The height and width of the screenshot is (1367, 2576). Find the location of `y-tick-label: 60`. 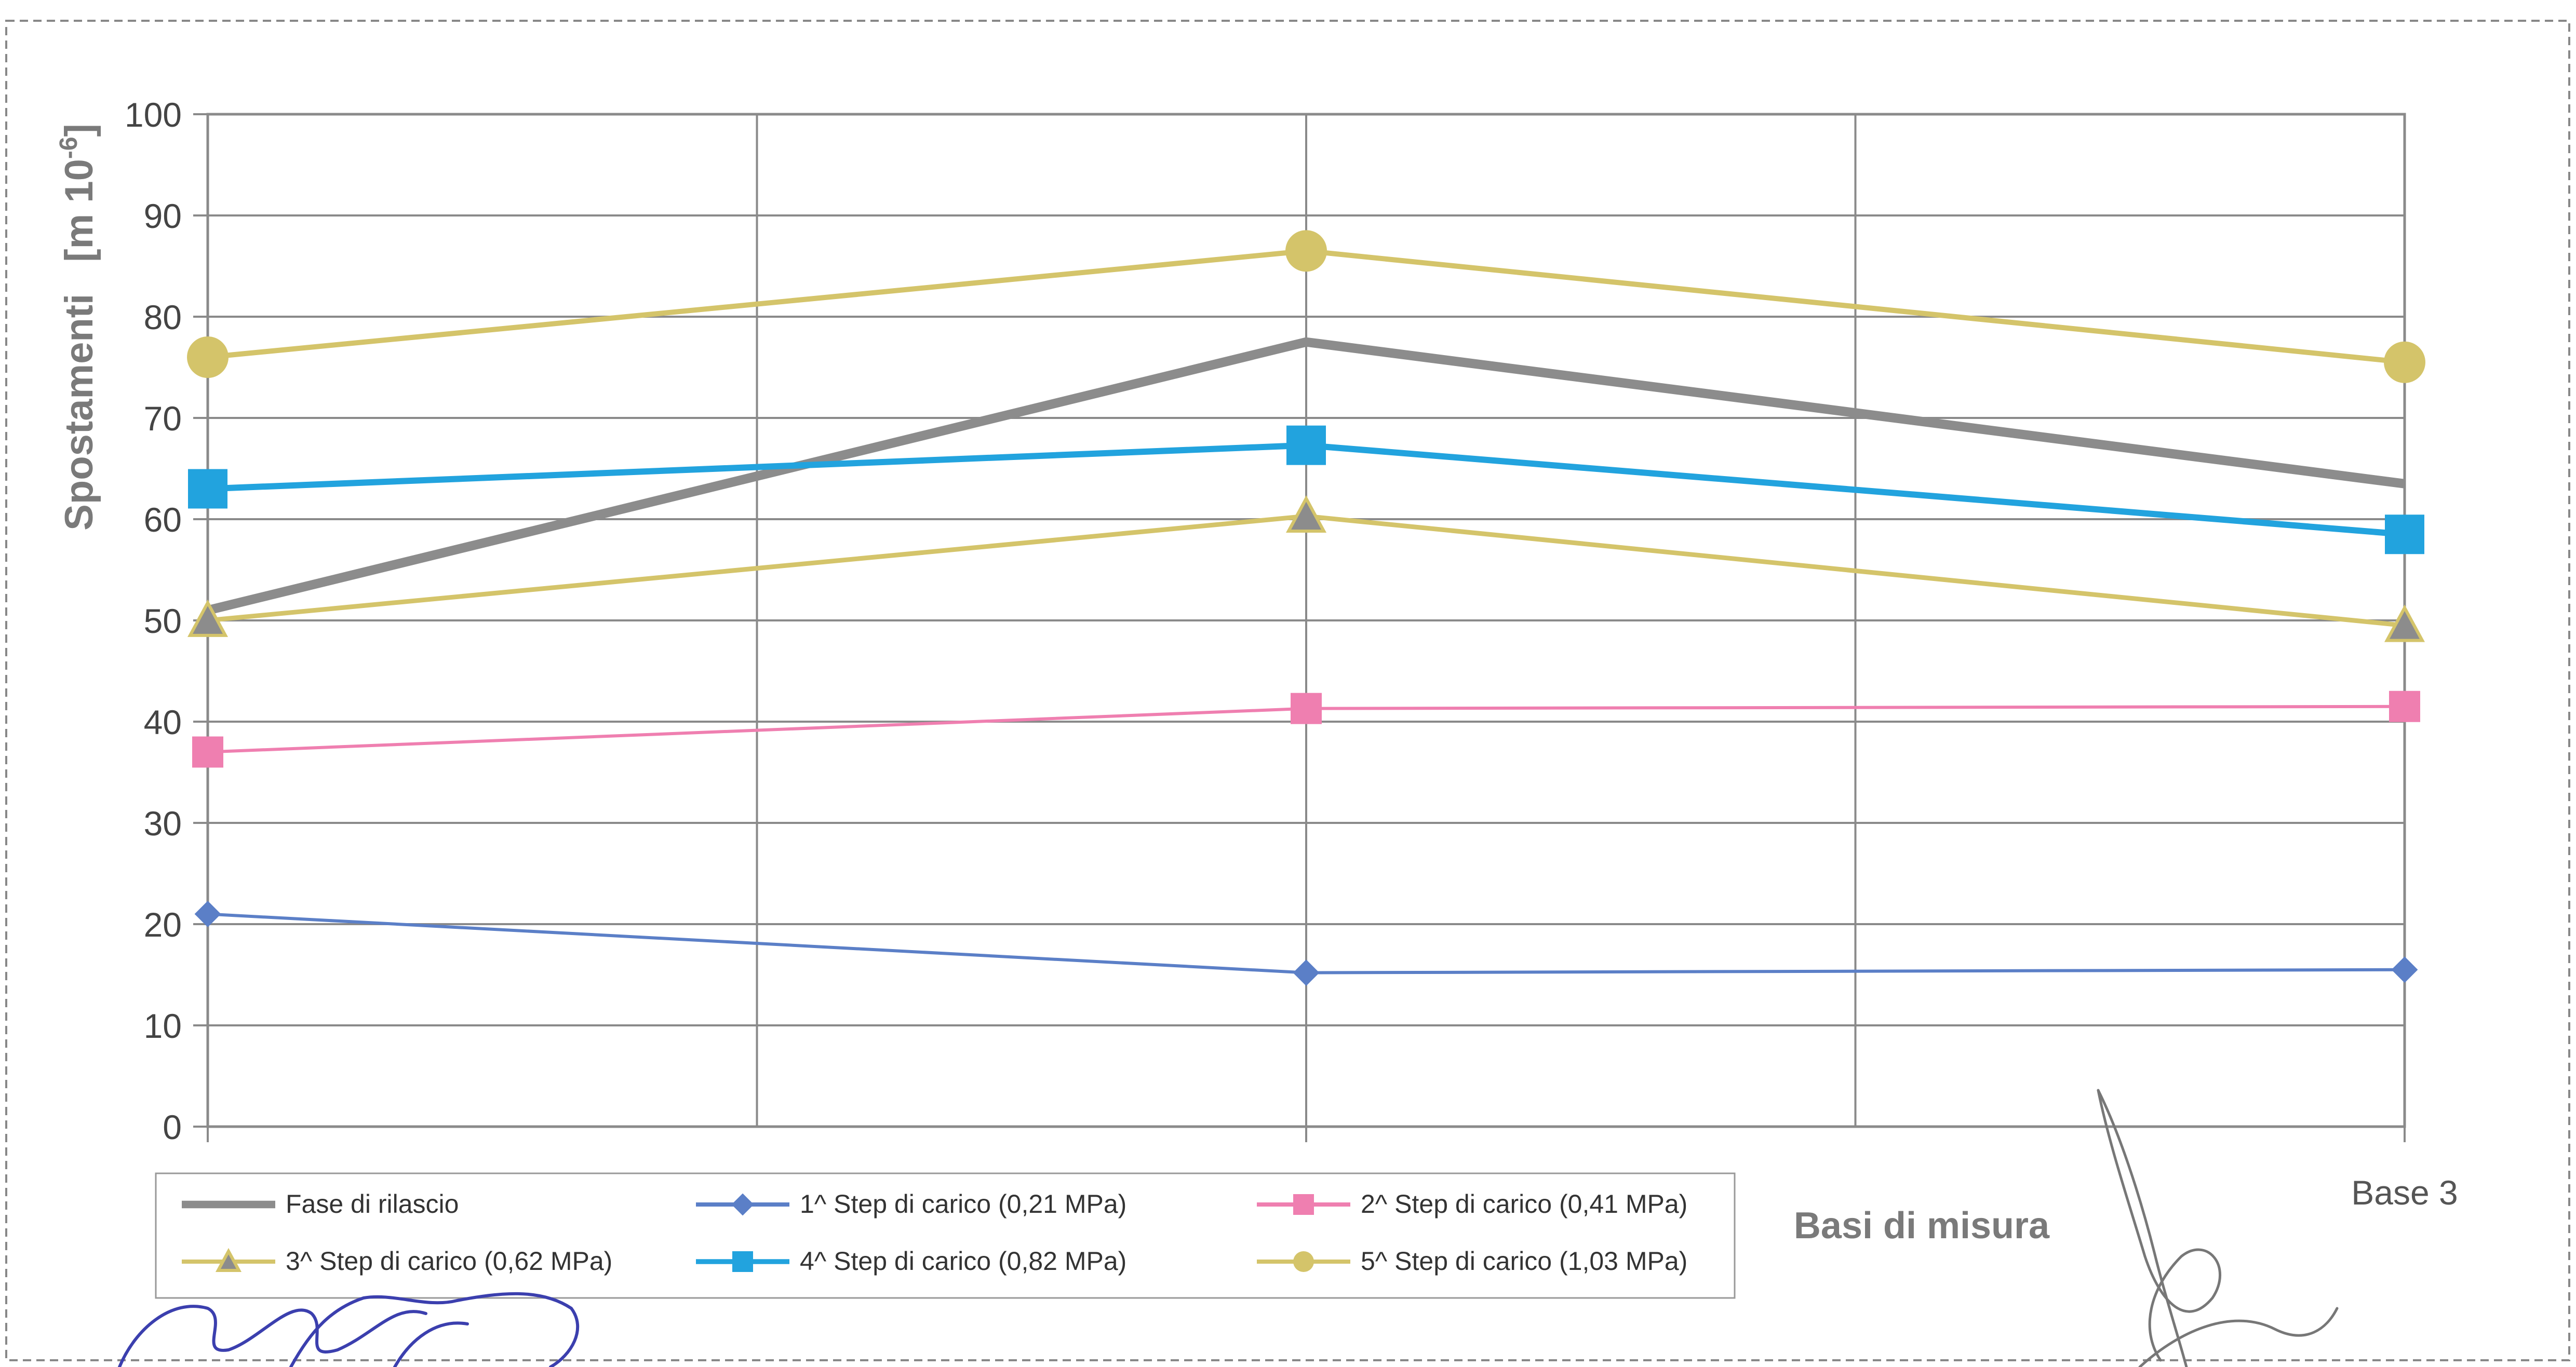

y-tick-label: 60 is located at coordinates (163, 519).